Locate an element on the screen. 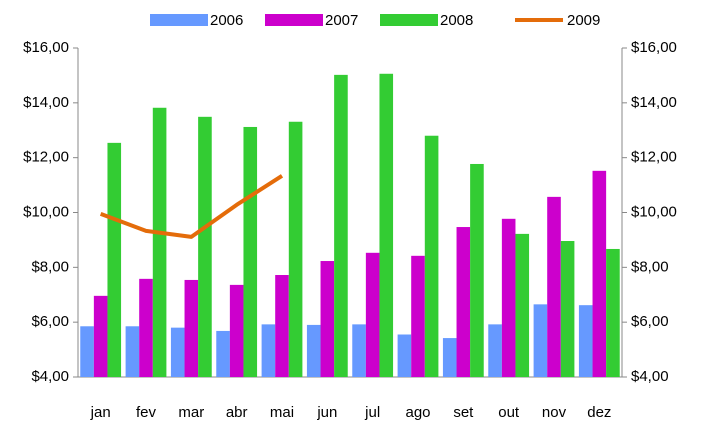 The height and width of the screenshot is (428, 702). y2-tick-label: $4,00 is located at coordinates (650, 376).